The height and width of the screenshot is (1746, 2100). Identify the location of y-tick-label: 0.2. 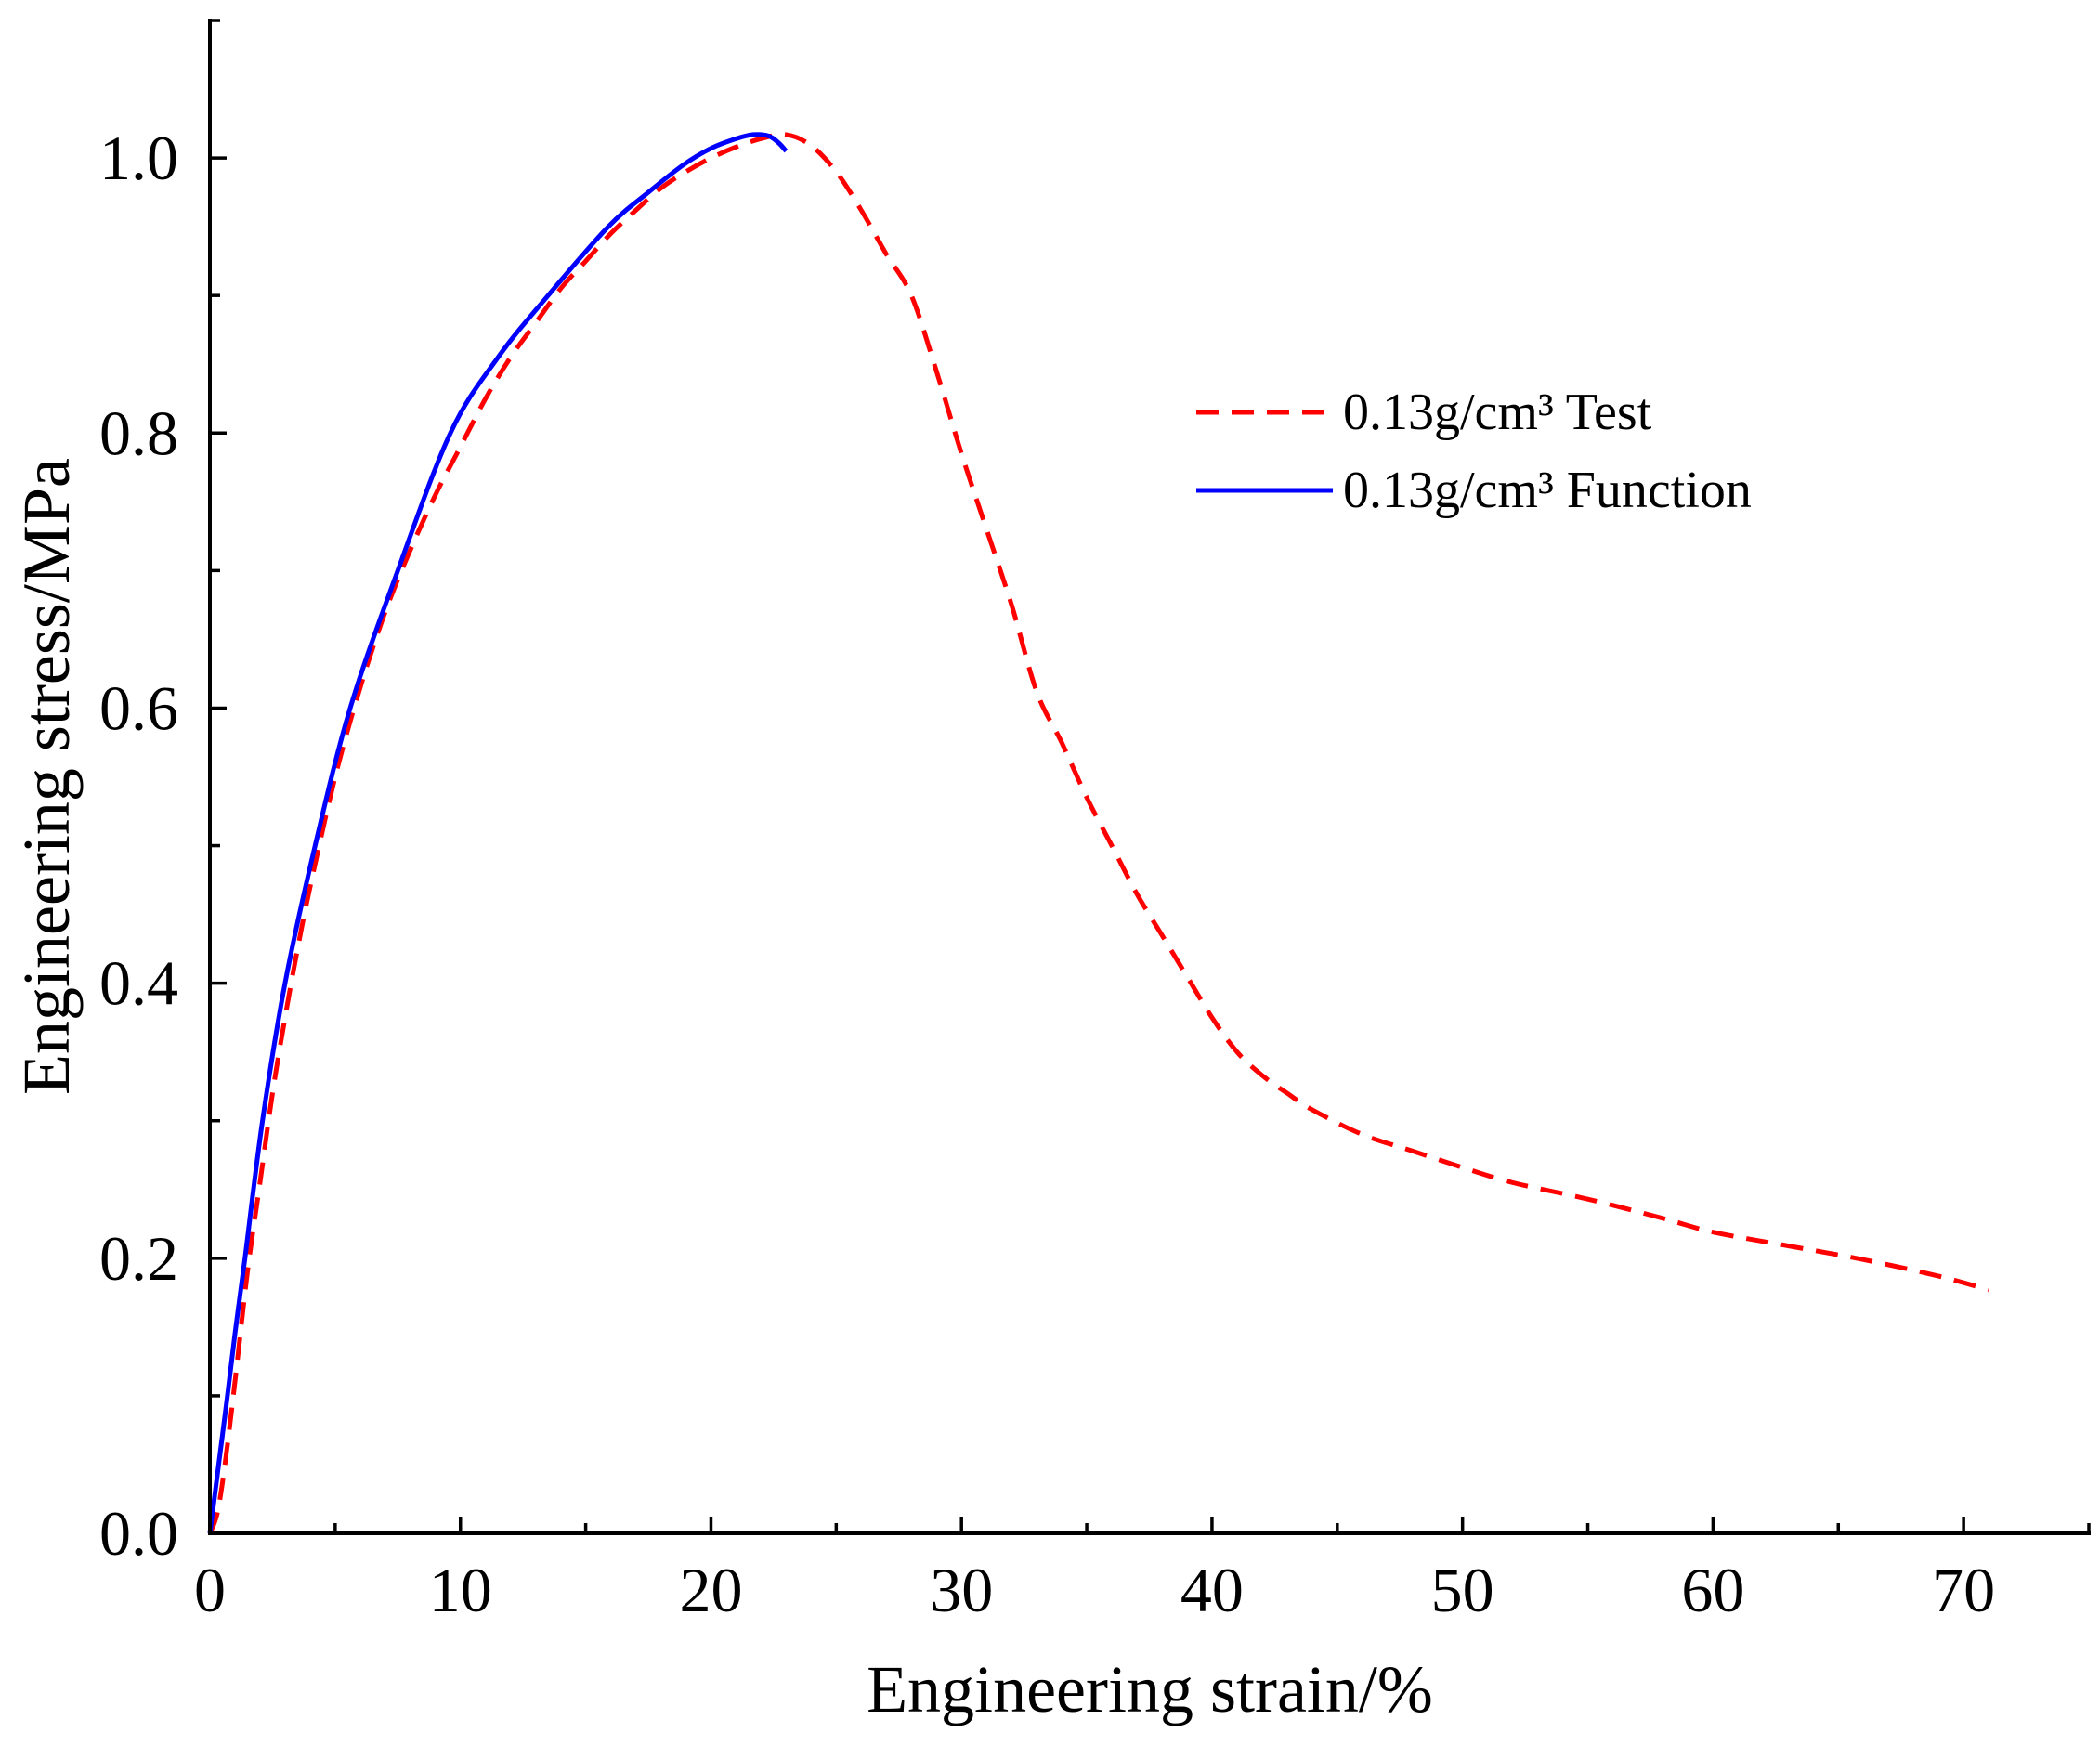
(138, 1258).